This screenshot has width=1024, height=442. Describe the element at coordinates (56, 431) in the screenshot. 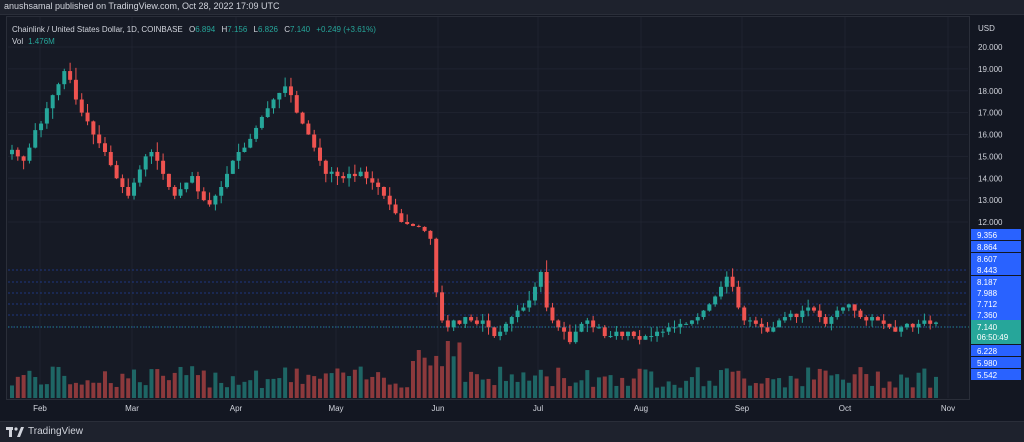

I see `brand-name: TradingView` at that location.